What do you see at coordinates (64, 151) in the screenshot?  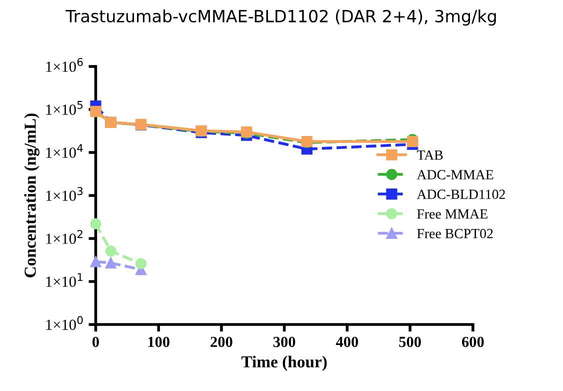 I see `y-tick-label: 1×10$^{4}$` at bounding box center [64, 151].